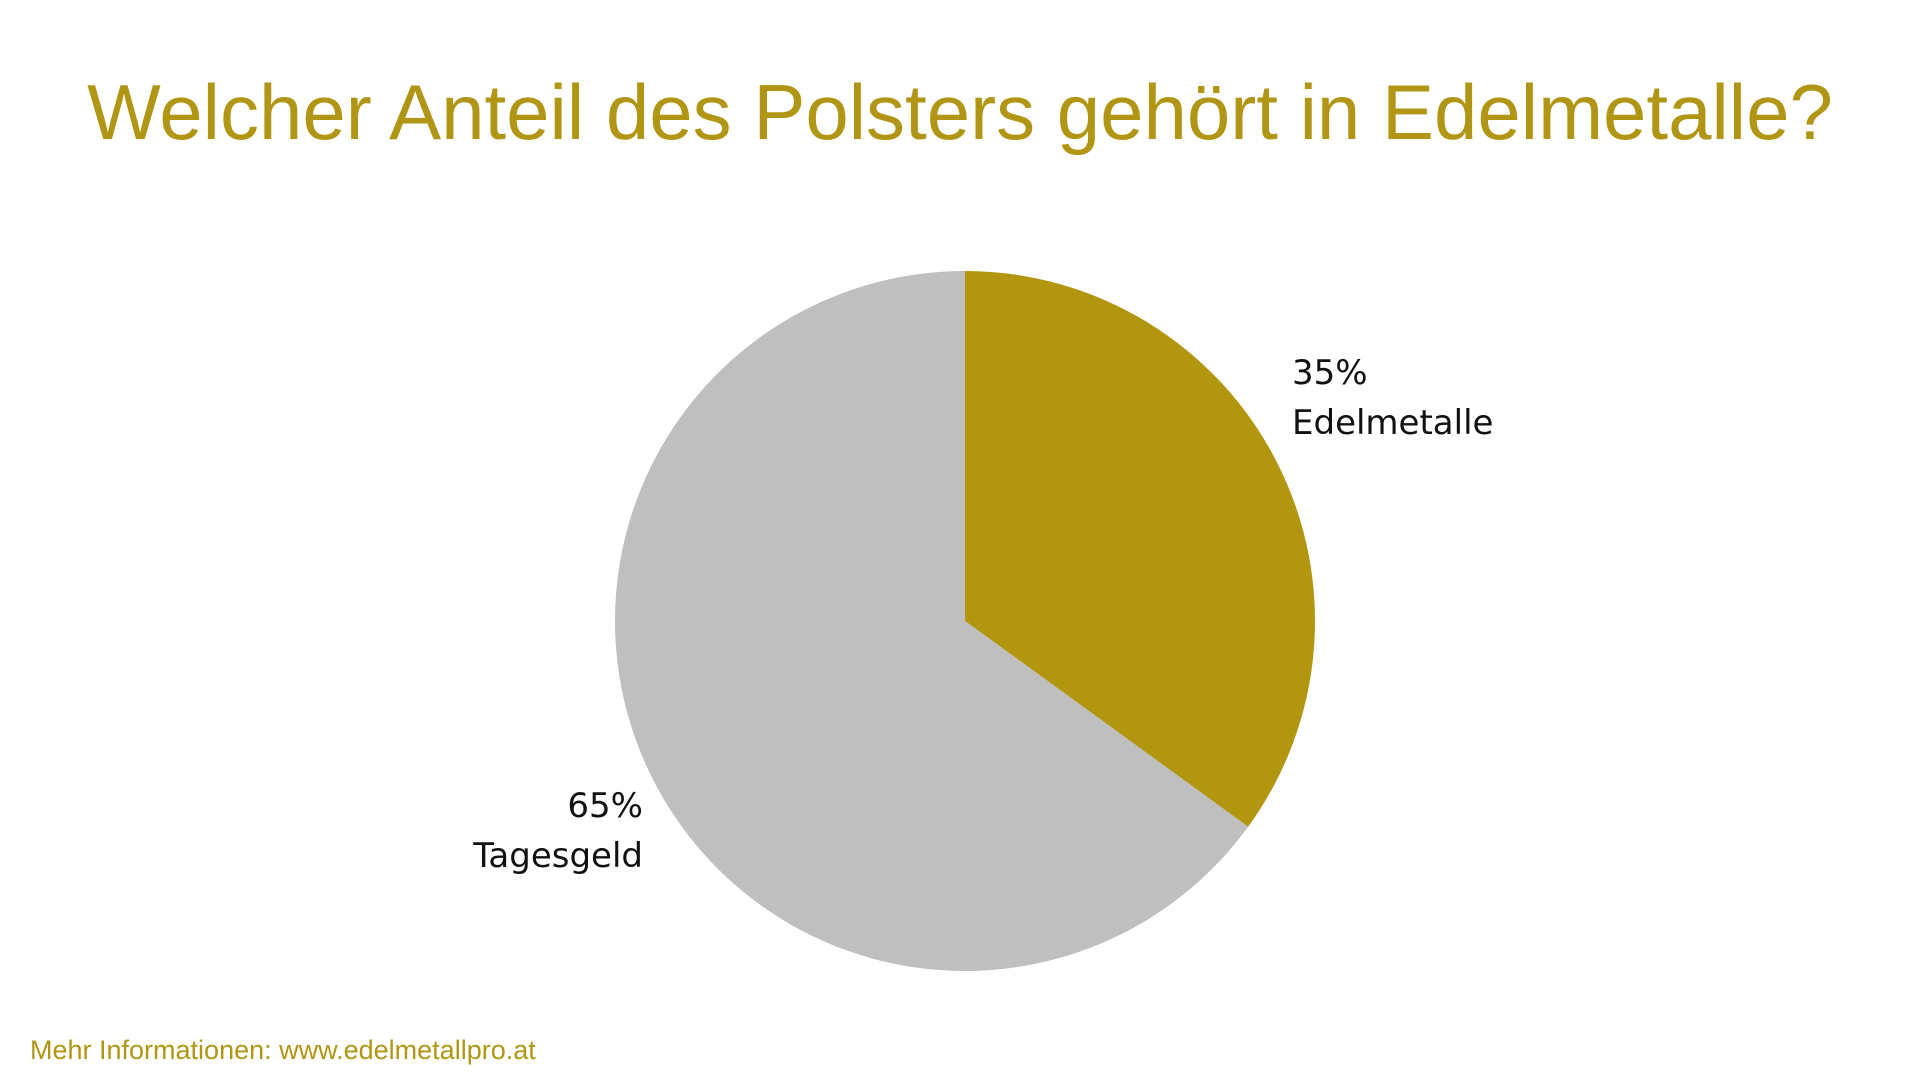  What do you see at coordinates (605, 806) in the screenshot?
I see `slice-value-label-tagesgeld: 65%` at bounding box center [605, 806].